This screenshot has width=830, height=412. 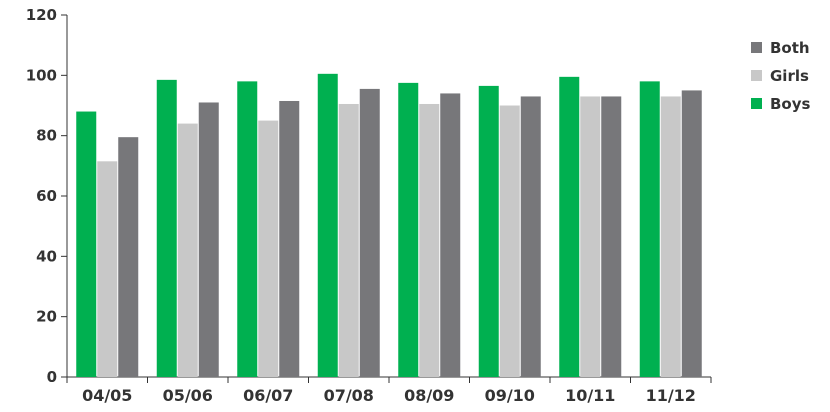 What do you see at coordinates (756, 47) in the screenshot?
I see `legend-swatch-both` at bounding box center [756, 47].